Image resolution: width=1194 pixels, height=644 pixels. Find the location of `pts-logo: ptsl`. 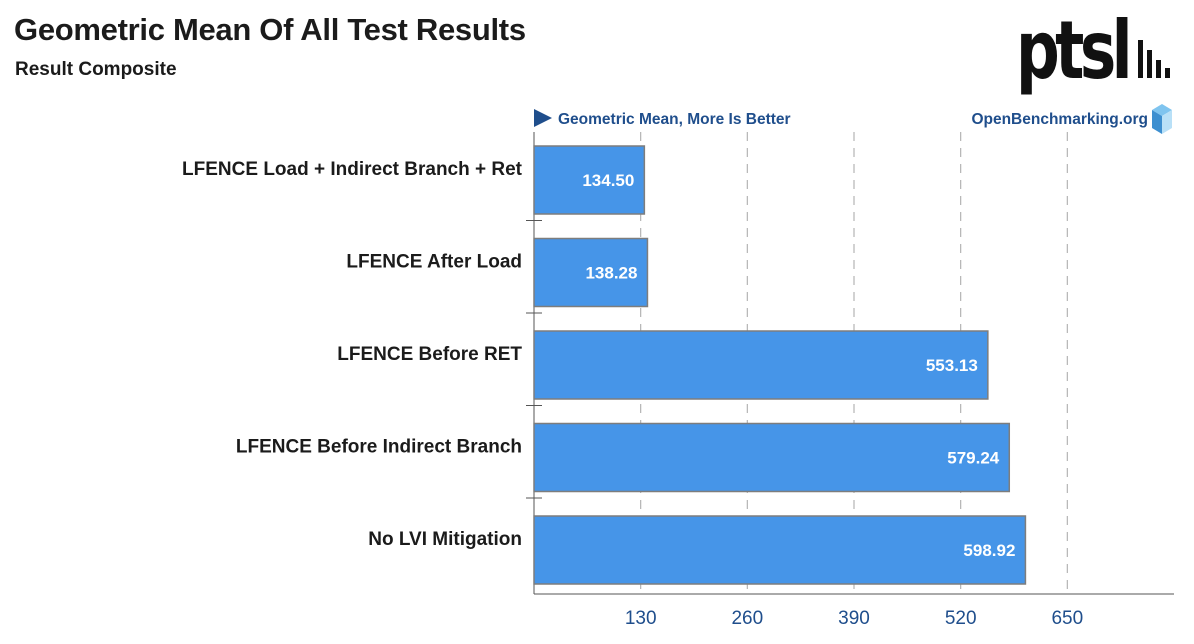

pts-logo: ptsl is located at coordinates (1093, 54).